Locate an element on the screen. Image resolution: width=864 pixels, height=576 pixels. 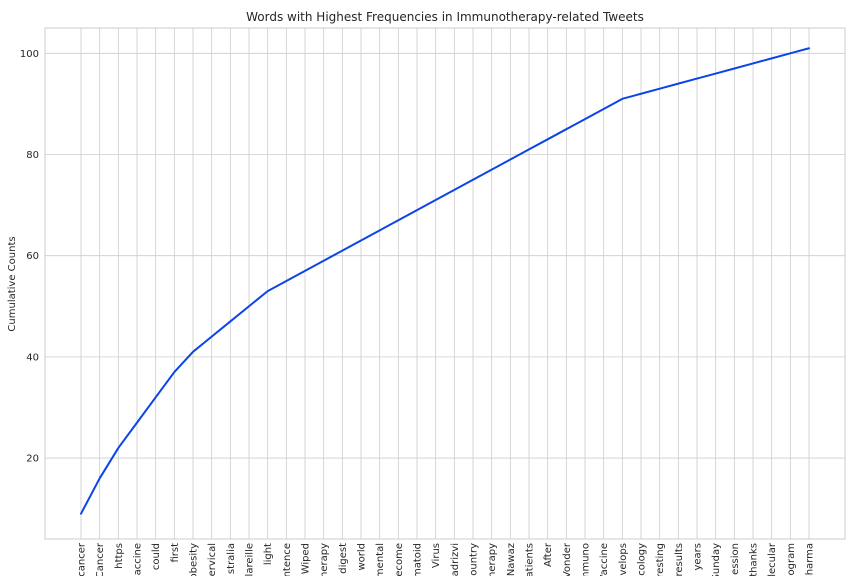
y-tick-label: 40 is located at coordinates (32, 357).